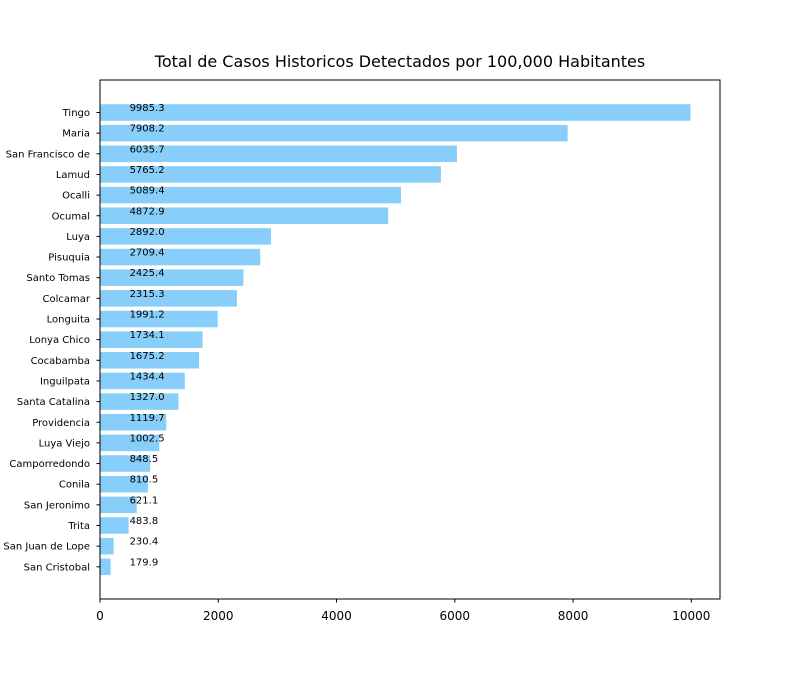  What do you see at coordinates (336, 616) in the screenshot?
I see `x-tick-label: 4000` at bounding box center [336, 616].